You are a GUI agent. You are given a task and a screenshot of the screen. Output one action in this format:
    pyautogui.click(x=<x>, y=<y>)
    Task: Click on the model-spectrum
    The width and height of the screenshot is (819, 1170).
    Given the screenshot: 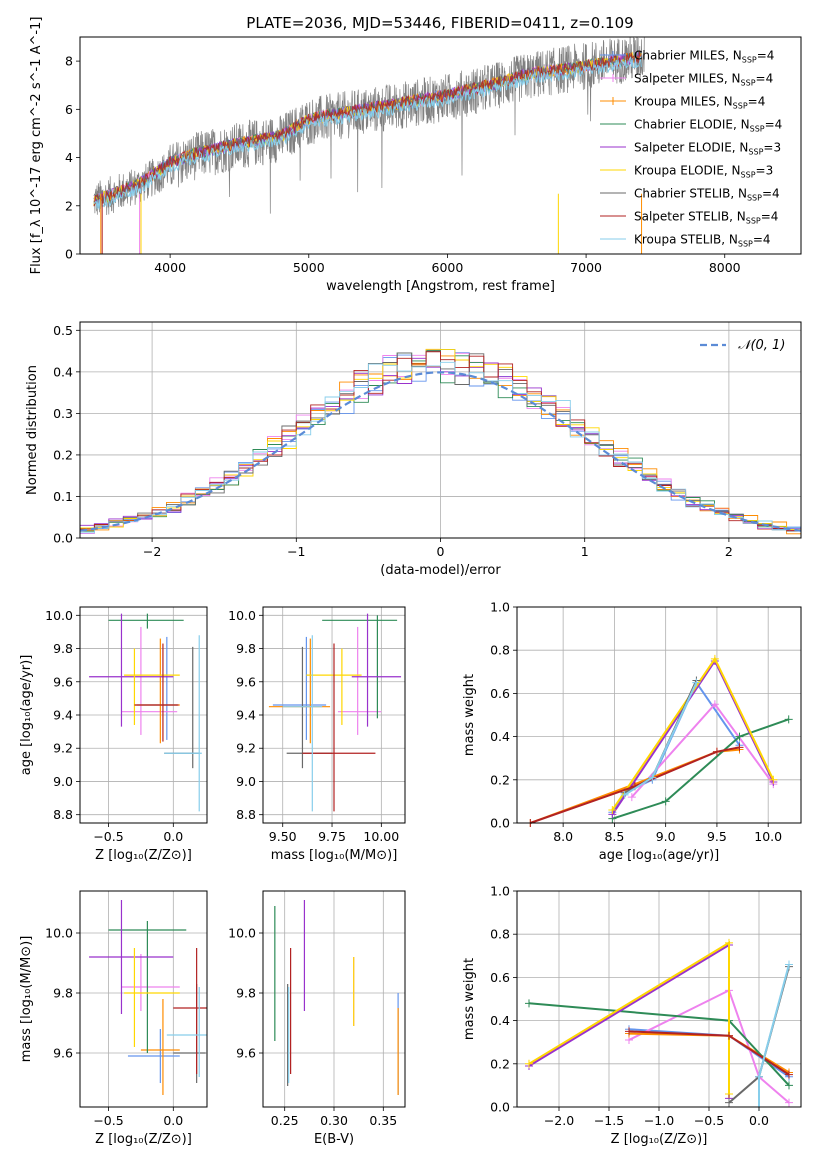 What is the action you would take?
    pyautogui.click(x=367, y=128)
    